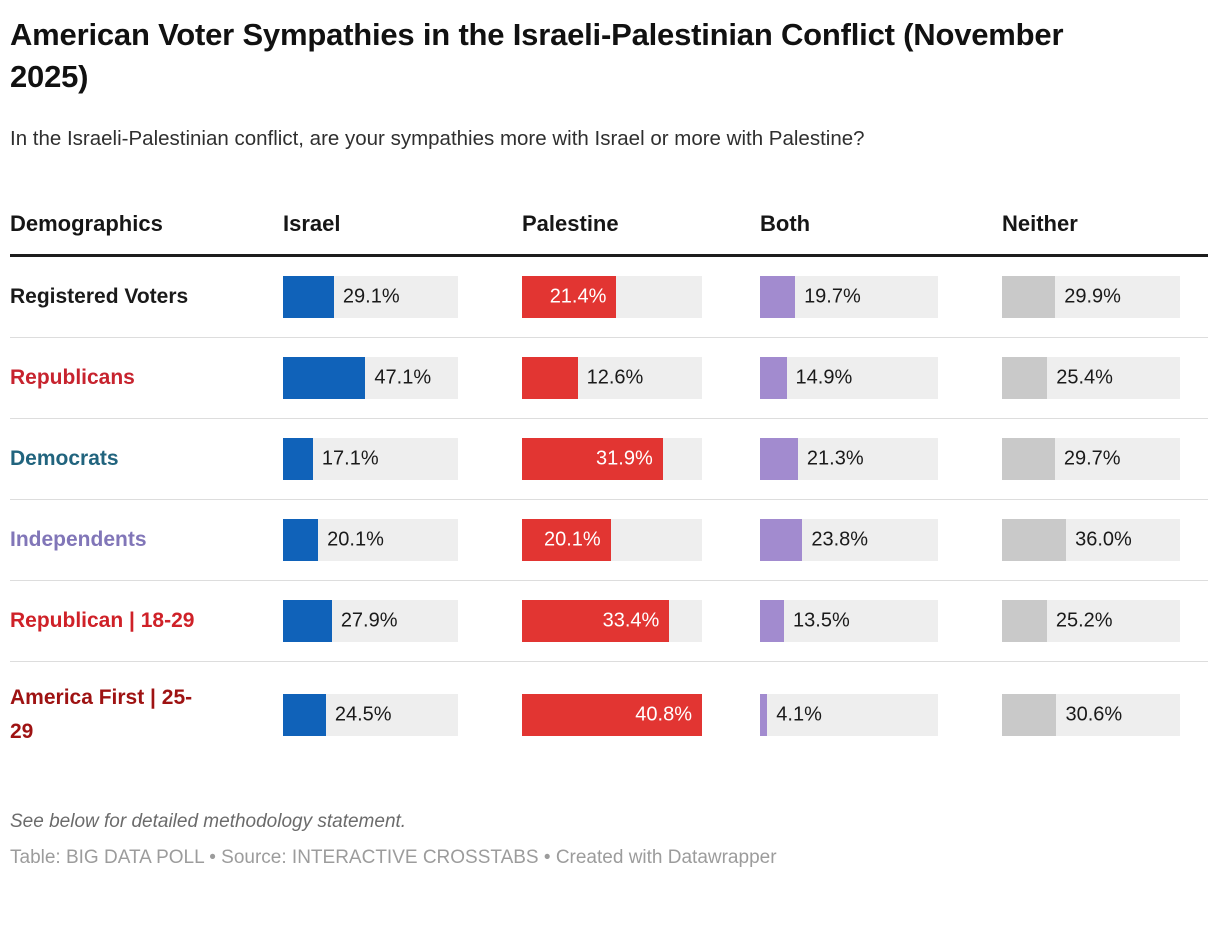 The width and height of the screenshot is (1220, 928). Describe the element at coordinates (840, 539) in the screenshot. I see `value-label: 23.8%` at that location.